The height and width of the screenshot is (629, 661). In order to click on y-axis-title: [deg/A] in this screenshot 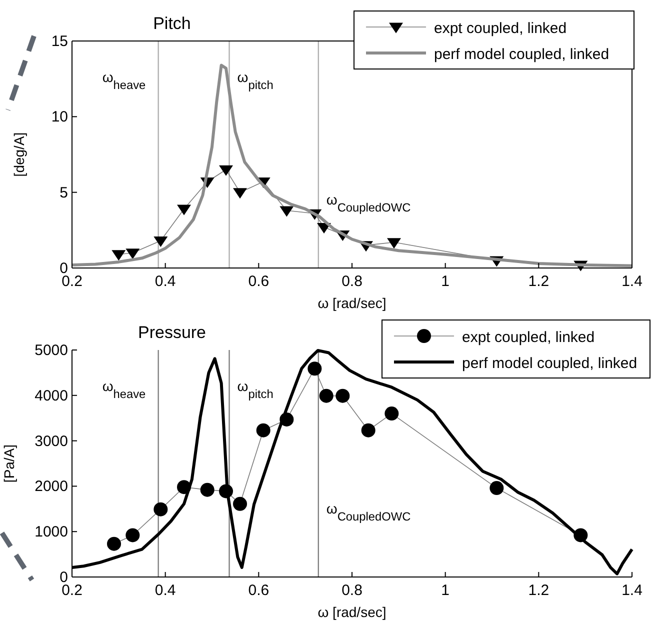, I will do `click(19, 154)`.